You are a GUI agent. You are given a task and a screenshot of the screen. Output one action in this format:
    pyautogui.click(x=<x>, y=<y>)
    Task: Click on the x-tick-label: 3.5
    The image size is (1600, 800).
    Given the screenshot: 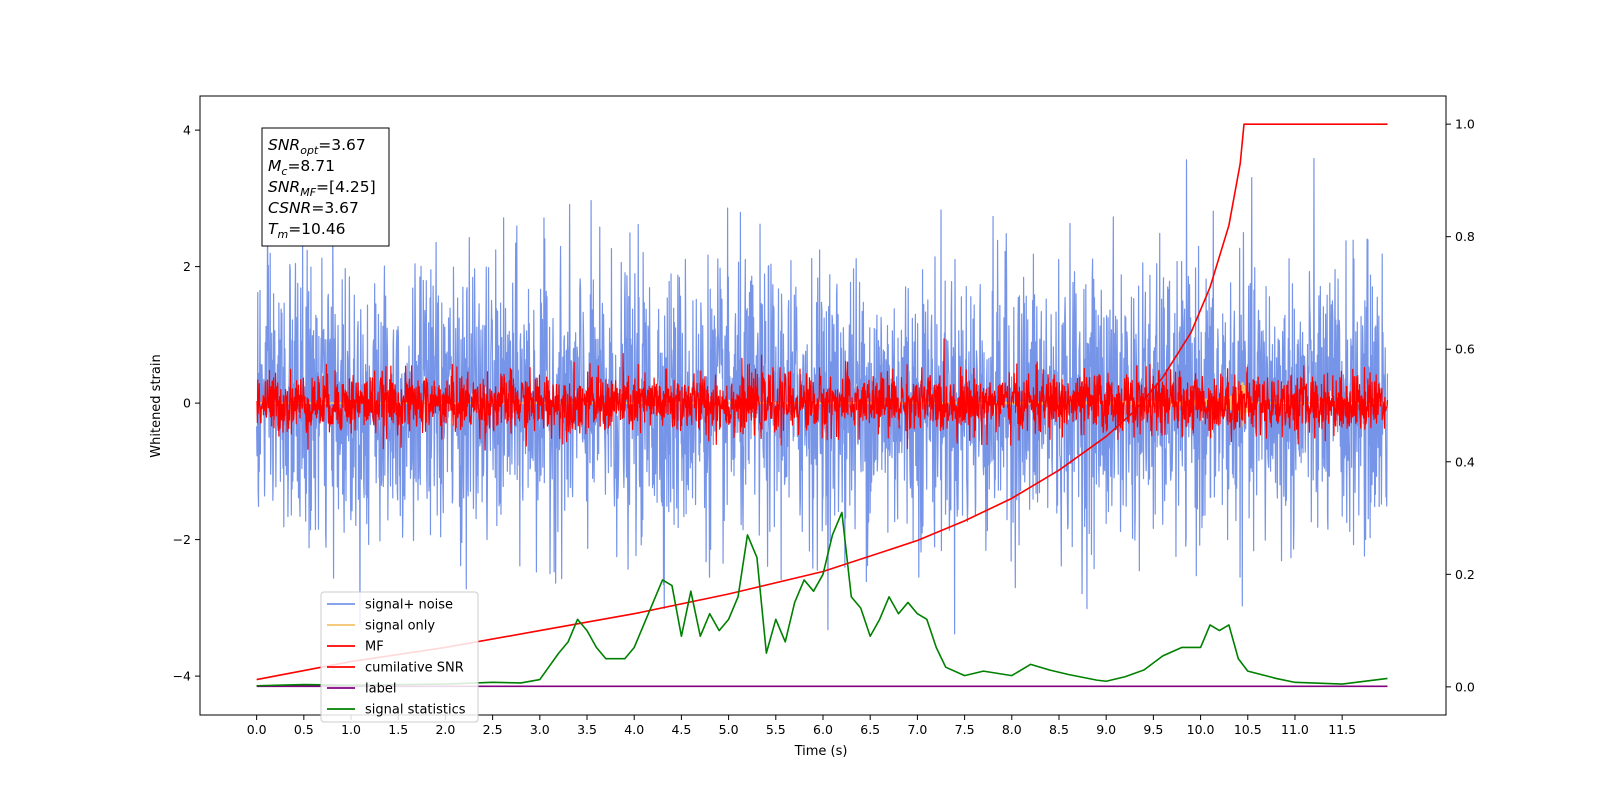 What is the action you would take?
    pyautogui.click(x=587, y=729)
    